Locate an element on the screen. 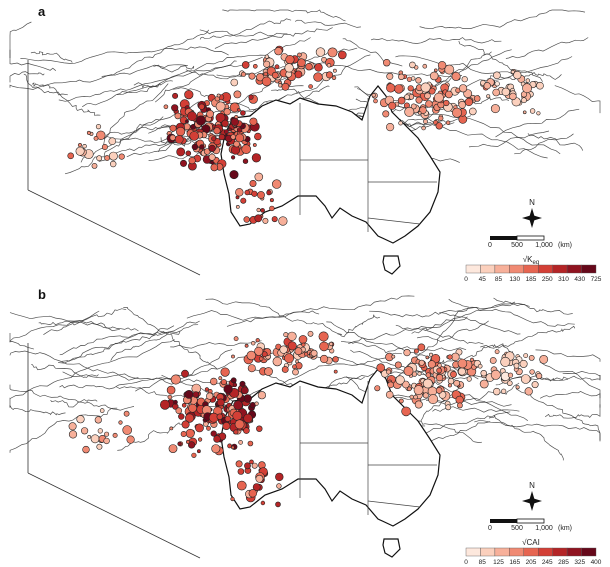  legend-tick-label: 250 is located at coordinates (547, 279).